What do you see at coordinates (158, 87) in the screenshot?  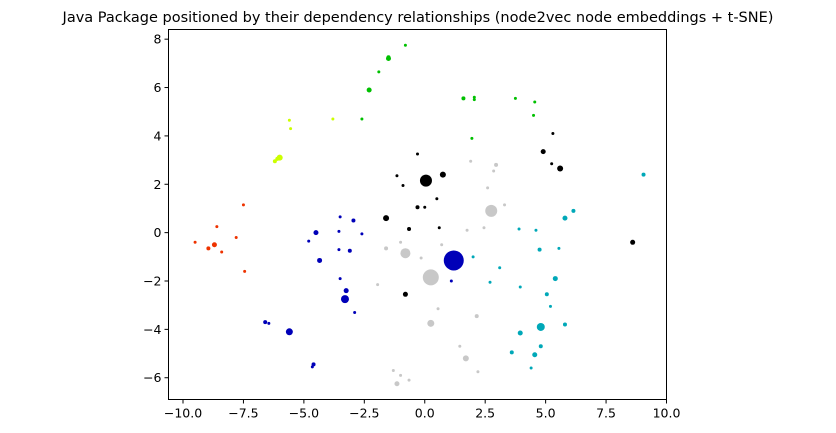 I see `y-tick-label: 6` at bounding box center [158, 87].